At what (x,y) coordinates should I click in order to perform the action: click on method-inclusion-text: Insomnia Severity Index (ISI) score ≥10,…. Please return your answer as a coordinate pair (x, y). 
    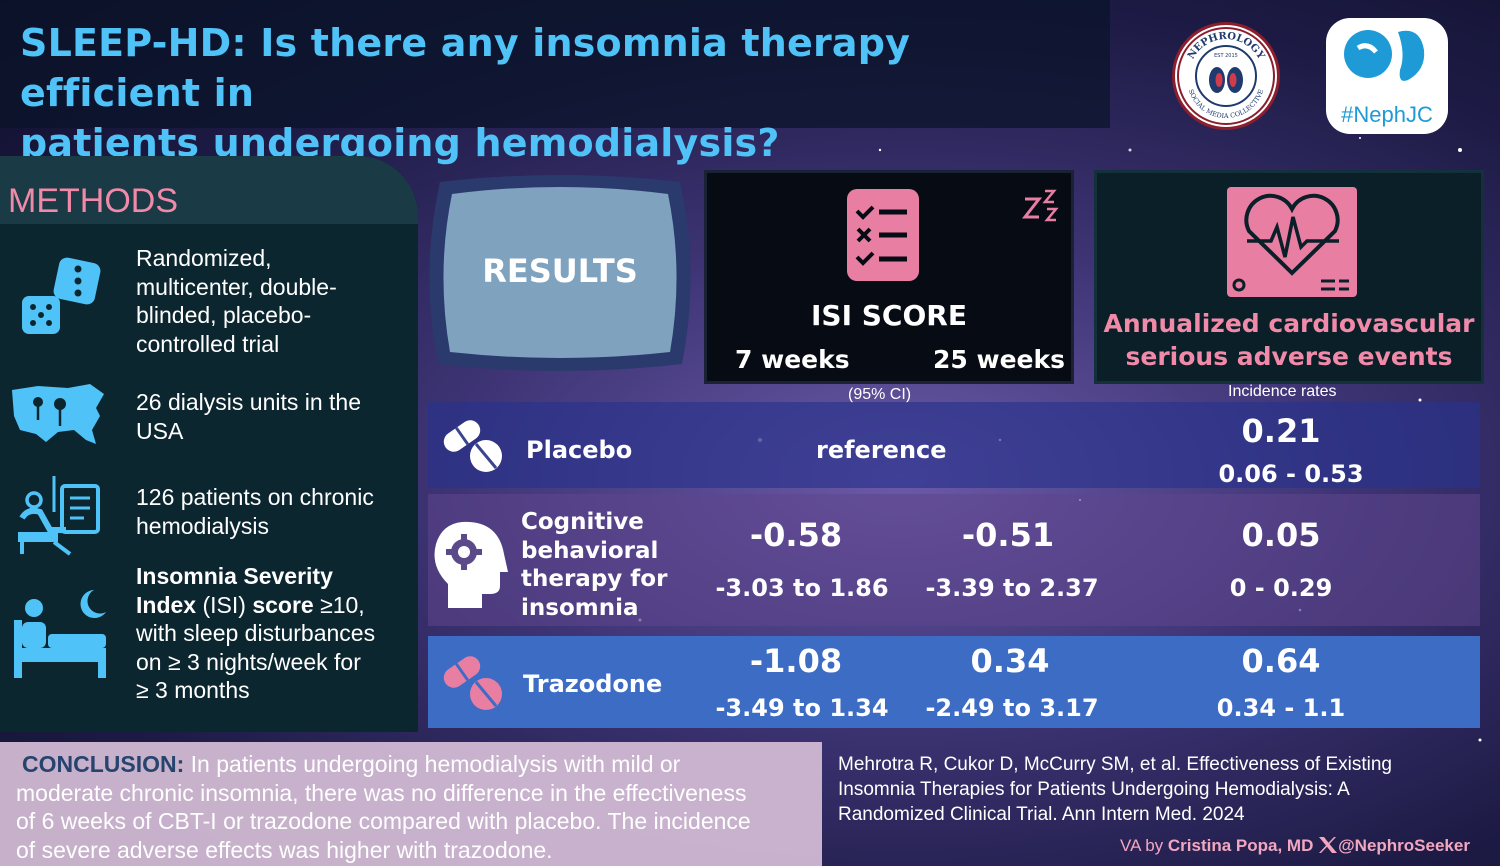
    Looking at the image, I should click on (274, 633).